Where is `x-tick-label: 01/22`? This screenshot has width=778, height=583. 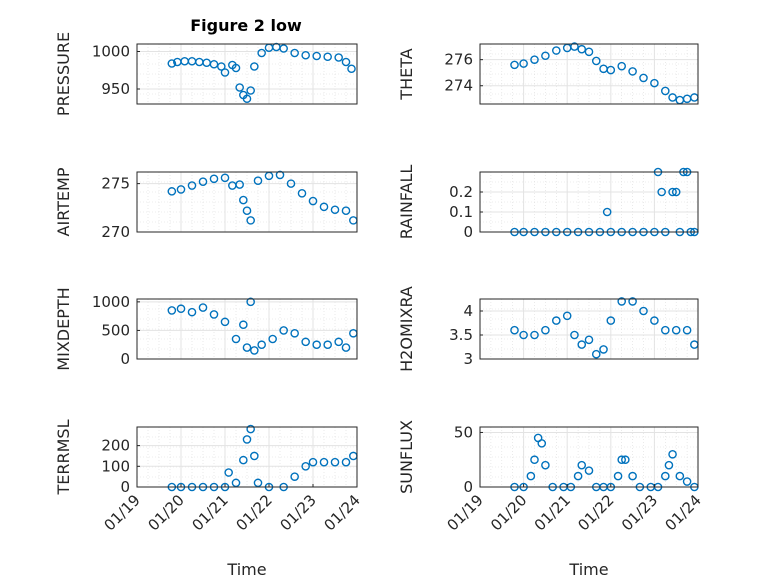 x-tick-label: 01/22 is located at coordinates (254, 512).